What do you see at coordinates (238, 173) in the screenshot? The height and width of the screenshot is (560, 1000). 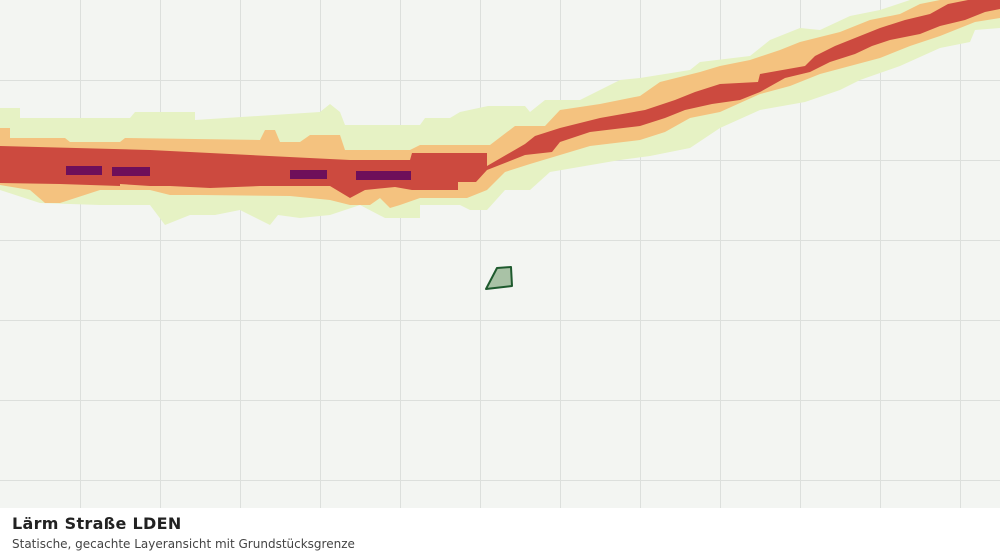 I see `noise-zone-very-high` at bounding box center [238, 173].